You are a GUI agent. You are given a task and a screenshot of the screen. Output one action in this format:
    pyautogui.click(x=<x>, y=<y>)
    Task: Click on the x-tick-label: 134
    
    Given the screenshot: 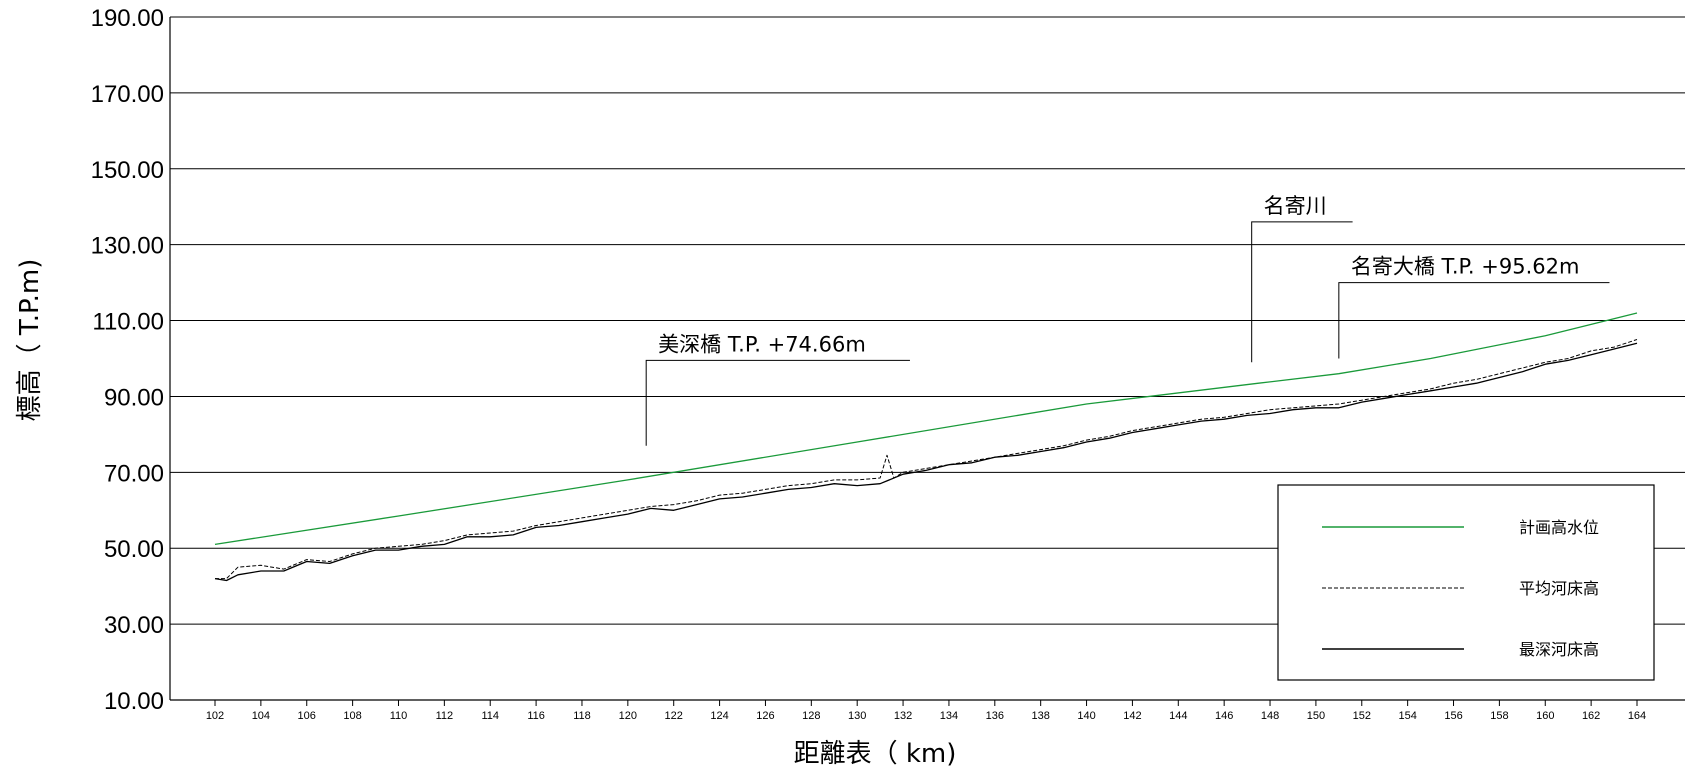 What is the action you would take?
    pyautogui.click(x=949, y=716)
    